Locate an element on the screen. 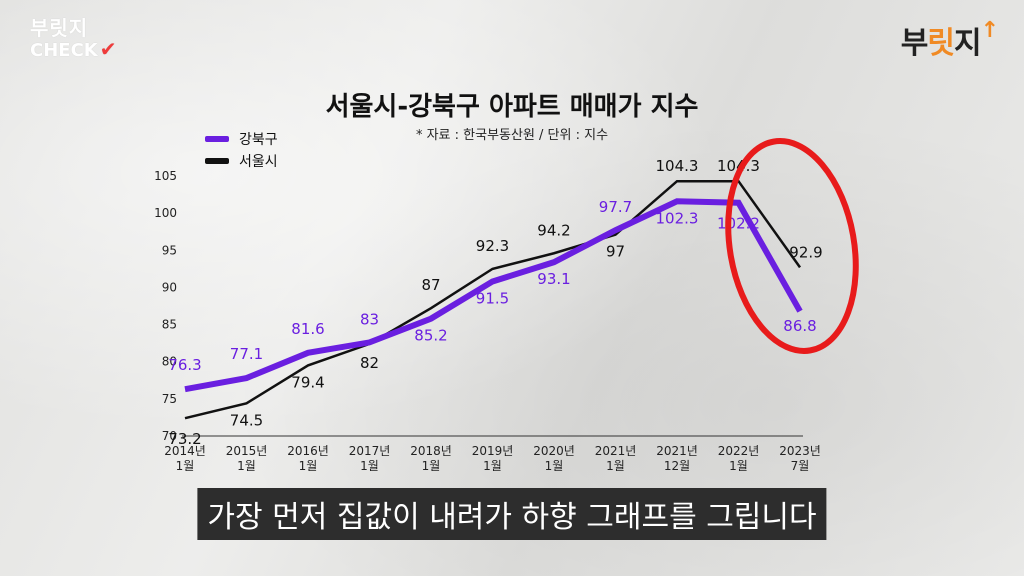 The height and width of the screenshot is (576, 1024). data-label-seoul: 73.2 is located at coordinates (184, 439).